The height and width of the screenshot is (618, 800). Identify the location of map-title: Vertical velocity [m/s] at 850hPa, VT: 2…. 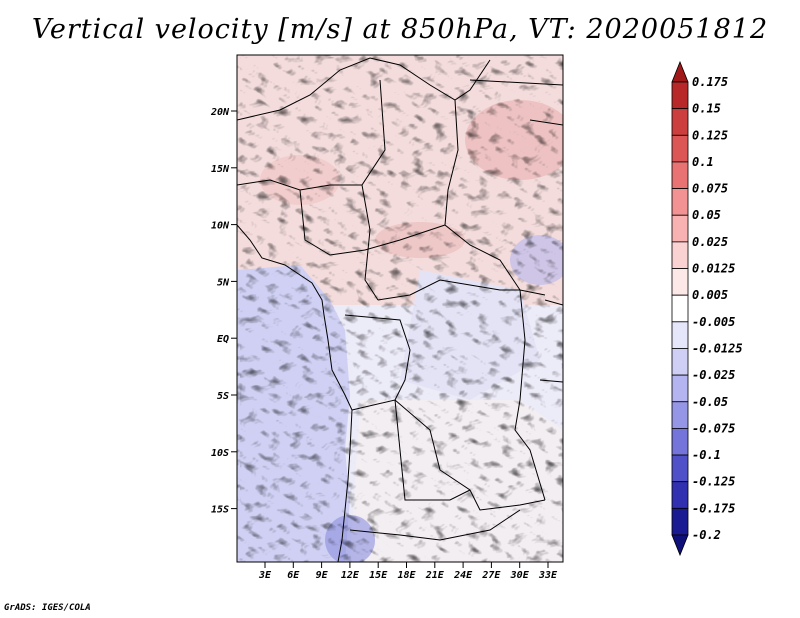
(400, 29).